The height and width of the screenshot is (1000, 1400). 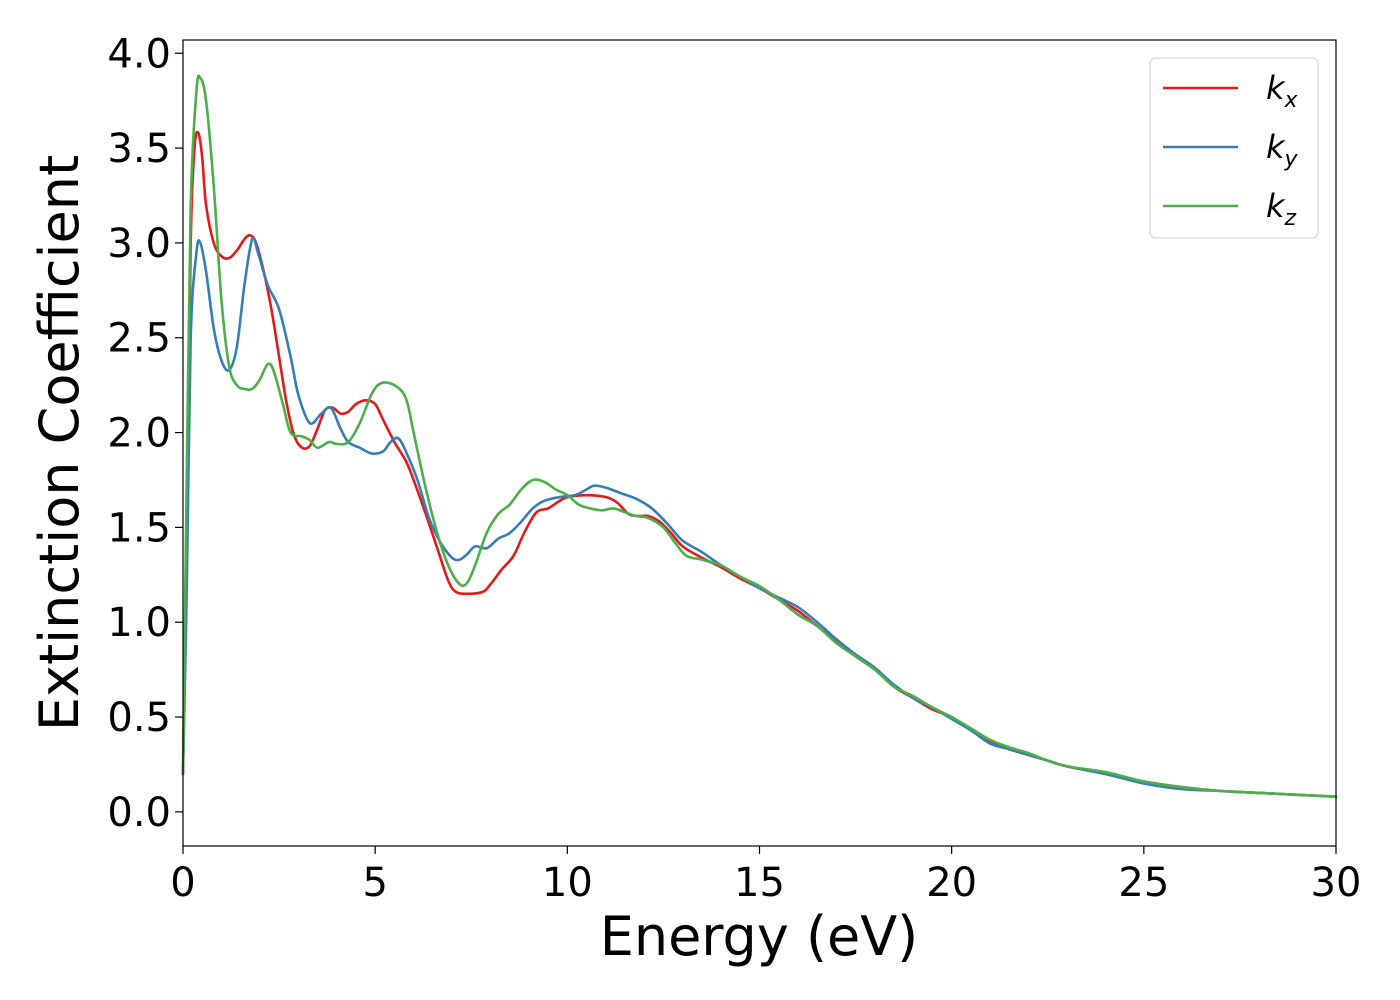 What do you see at coordinates (139, 54) in the screenshot?
I see `y-tick-label: 4.0` at bounding box center [139, 54].